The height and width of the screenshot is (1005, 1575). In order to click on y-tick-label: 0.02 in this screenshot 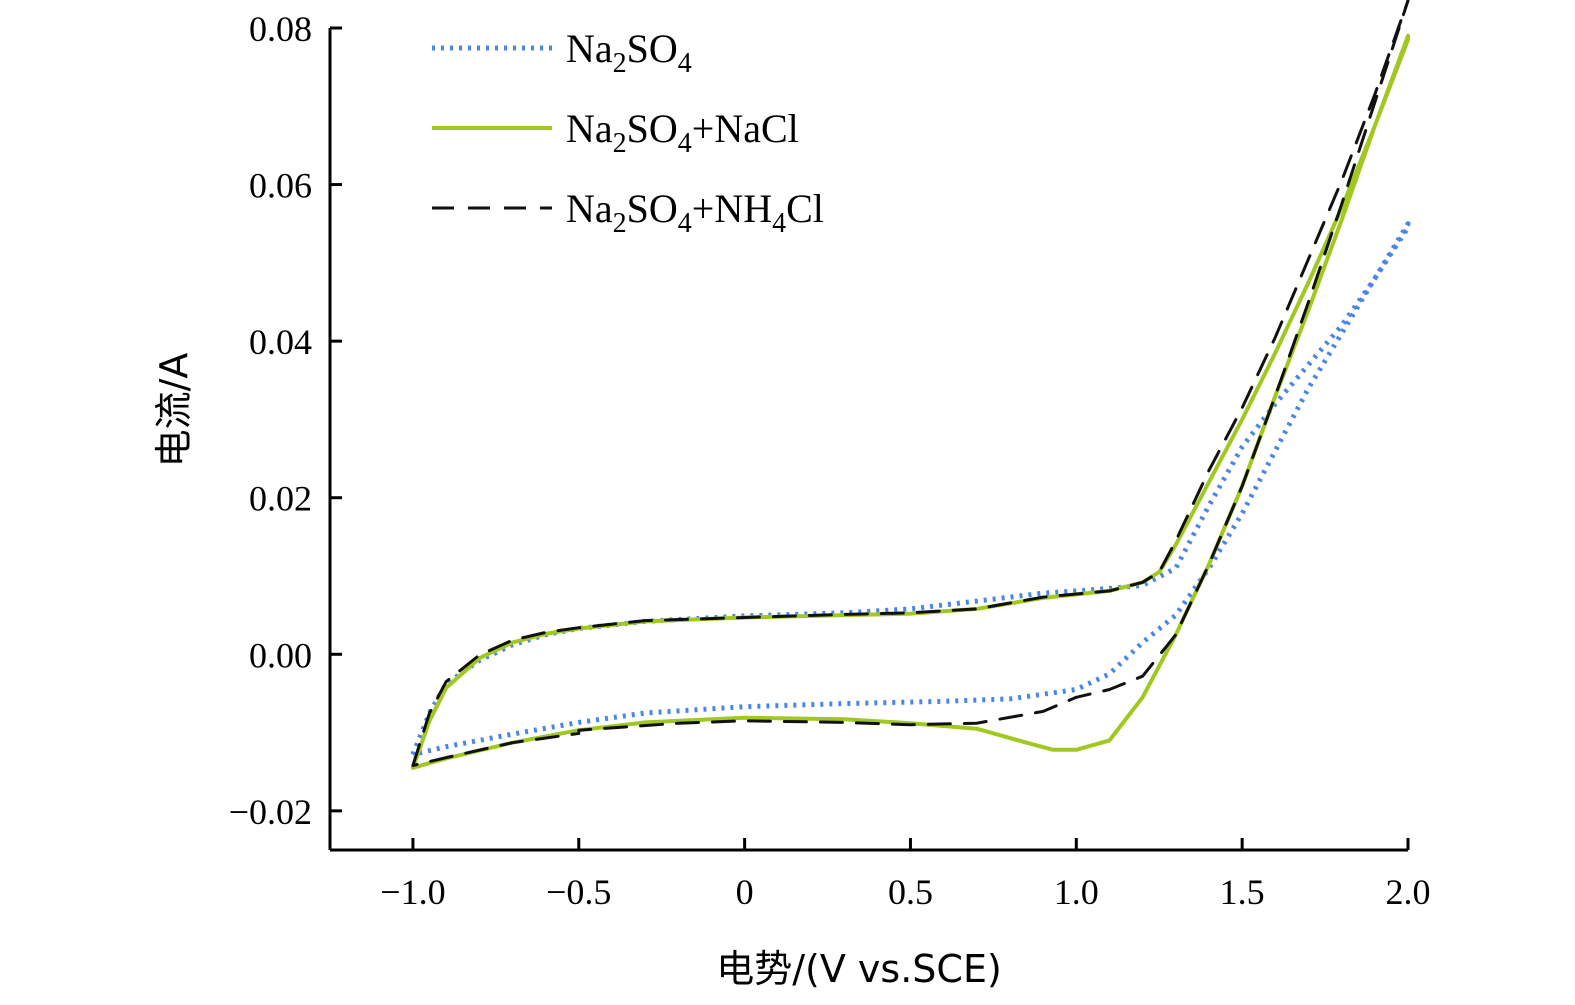, I will do `click(280, 499)`.